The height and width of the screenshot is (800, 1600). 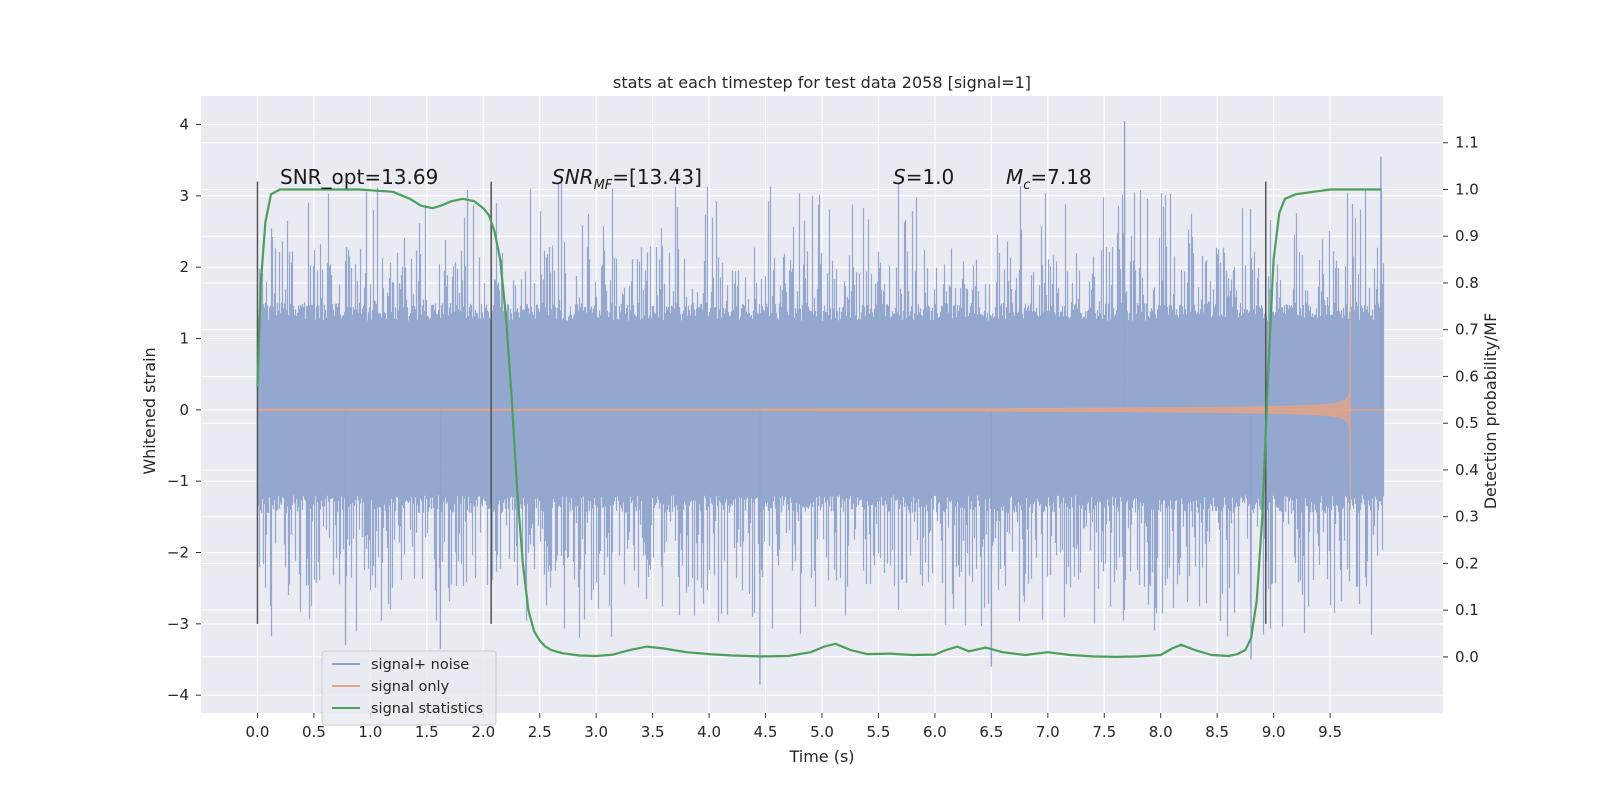 What do you see at coordinates (184, 125) in the screenshot?
I see `y-tick-label-0: 4` at bounding box center [184, 125].